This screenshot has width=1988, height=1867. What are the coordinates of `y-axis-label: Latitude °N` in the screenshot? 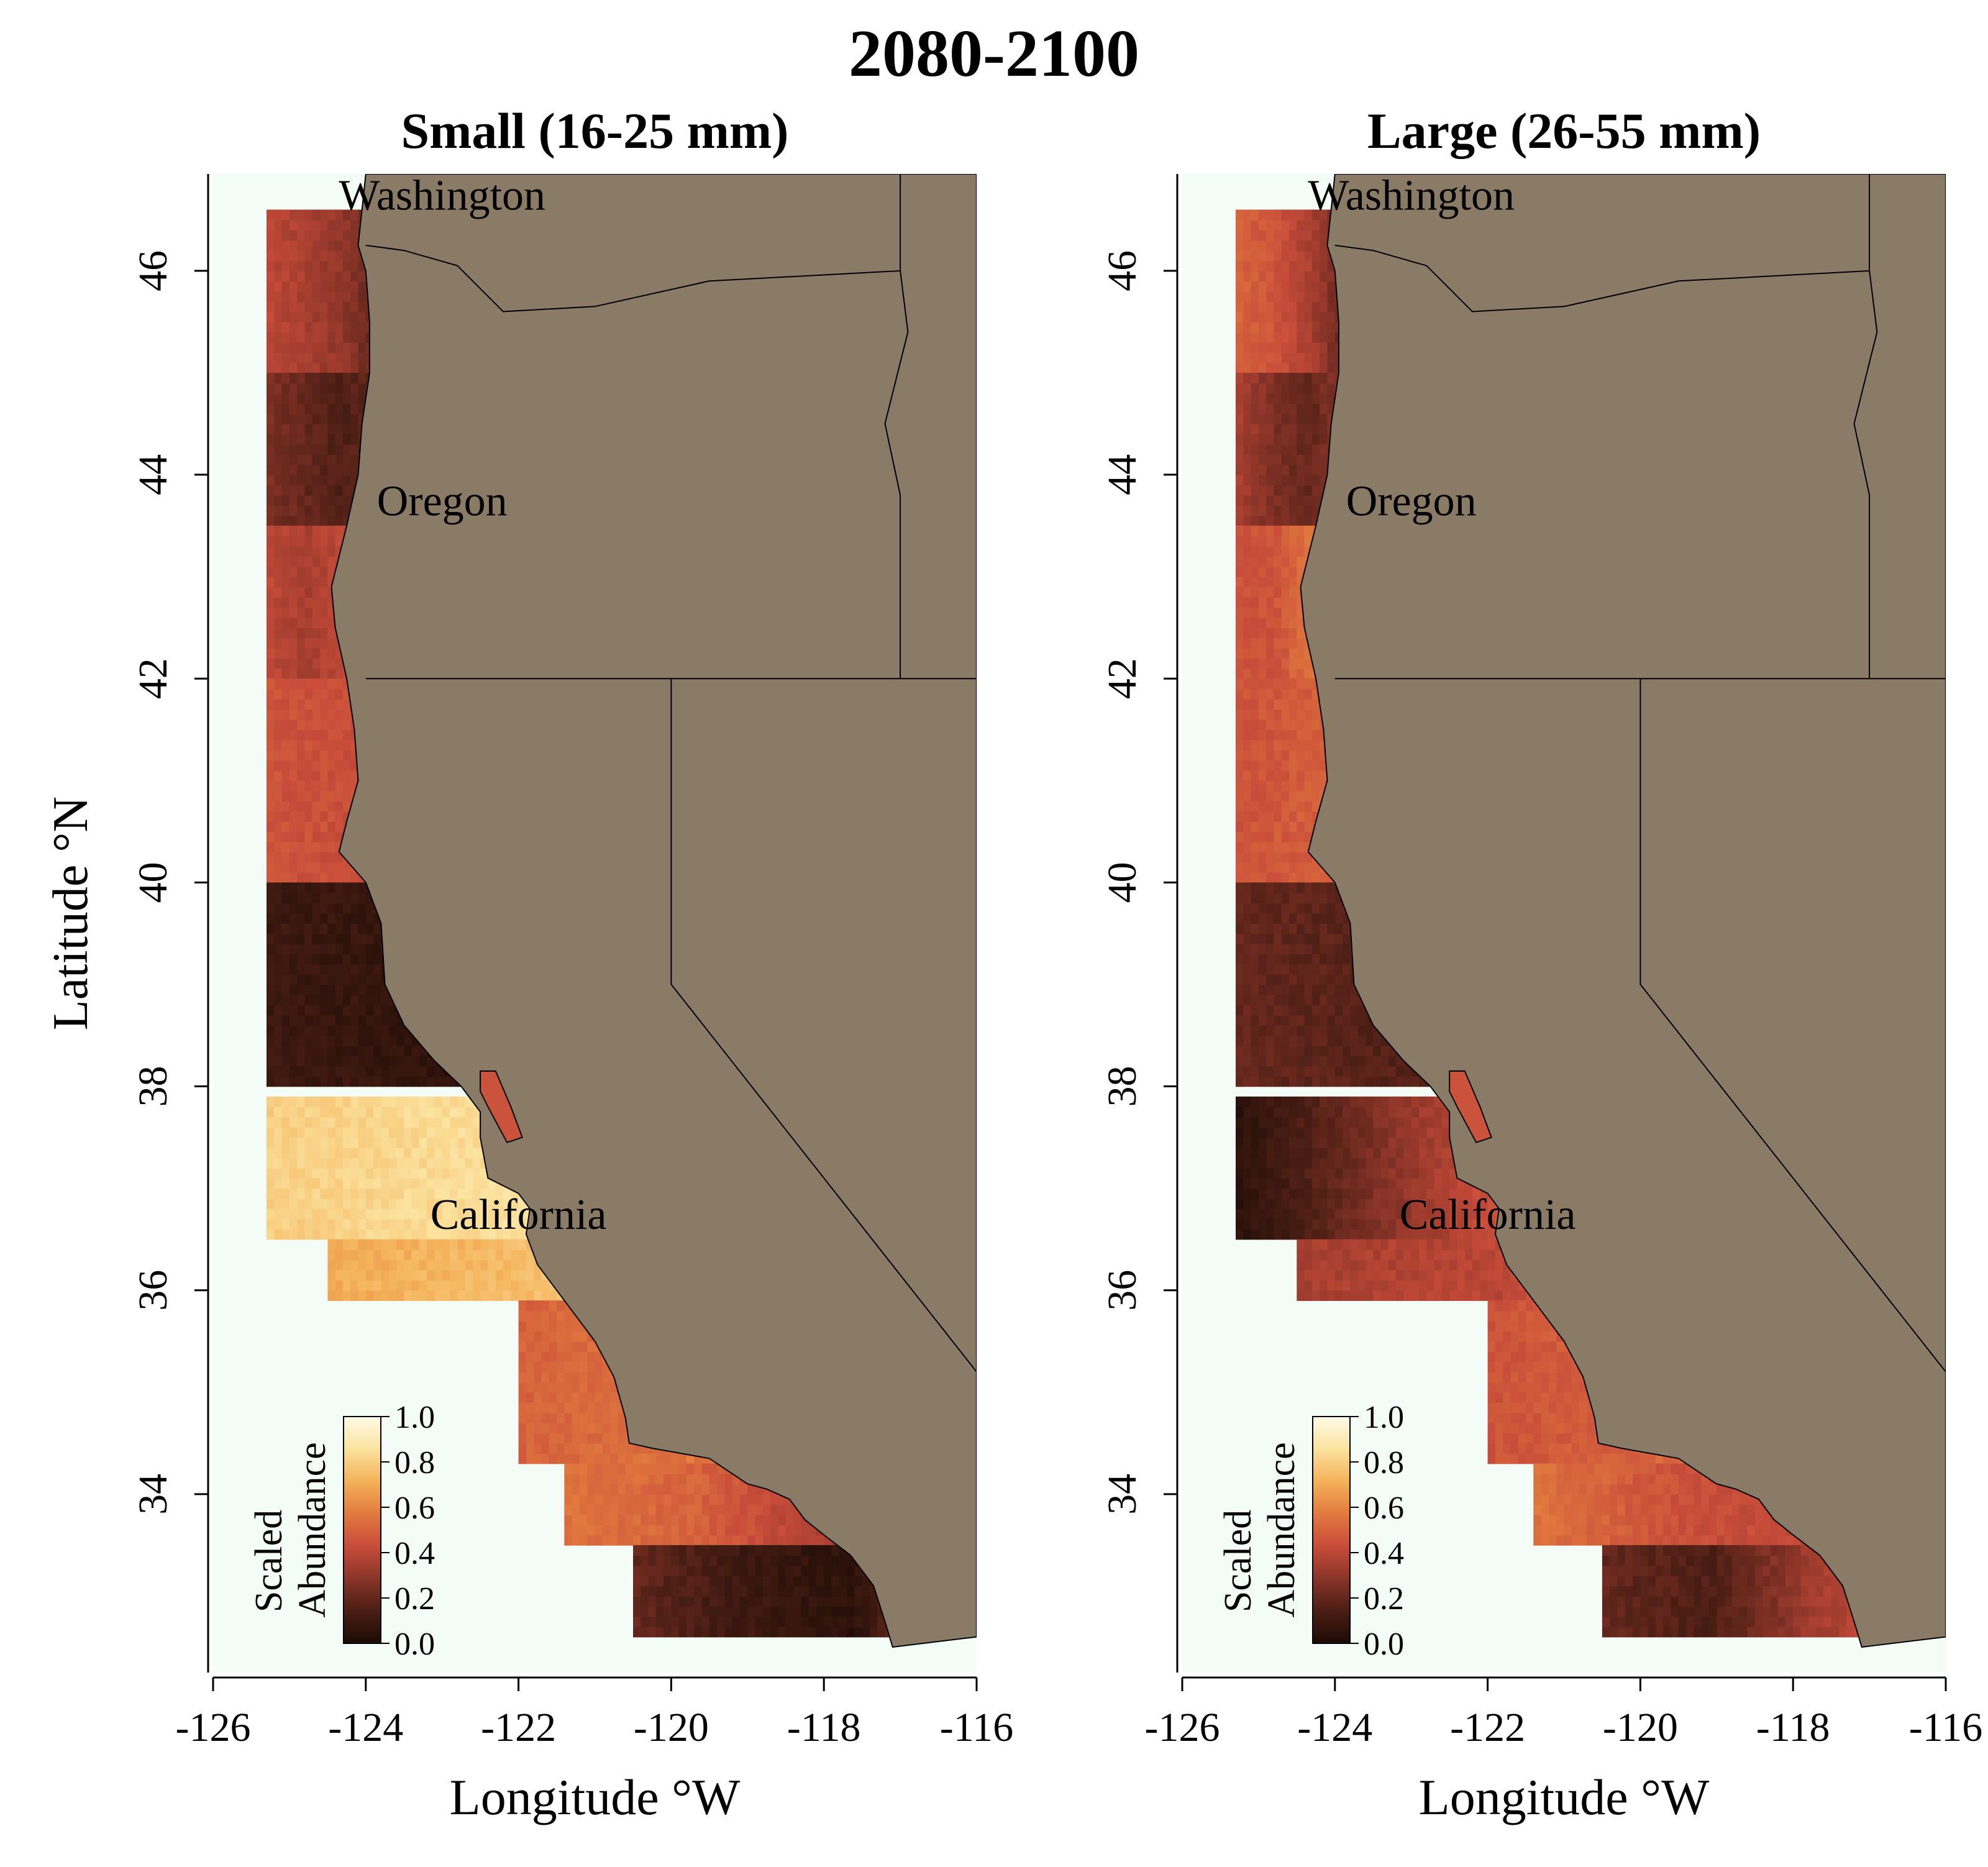 It's located at (70, 914).